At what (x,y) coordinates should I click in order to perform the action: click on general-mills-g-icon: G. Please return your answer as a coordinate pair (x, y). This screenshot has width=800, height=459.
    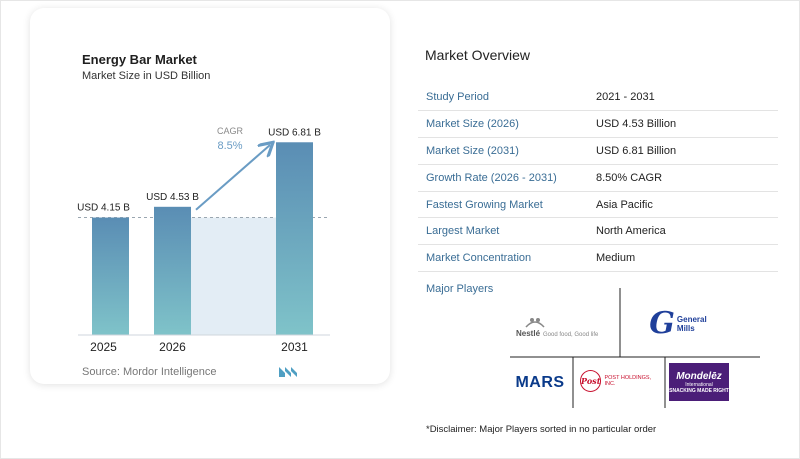
    Looking at the image, I should click on (662, 323).